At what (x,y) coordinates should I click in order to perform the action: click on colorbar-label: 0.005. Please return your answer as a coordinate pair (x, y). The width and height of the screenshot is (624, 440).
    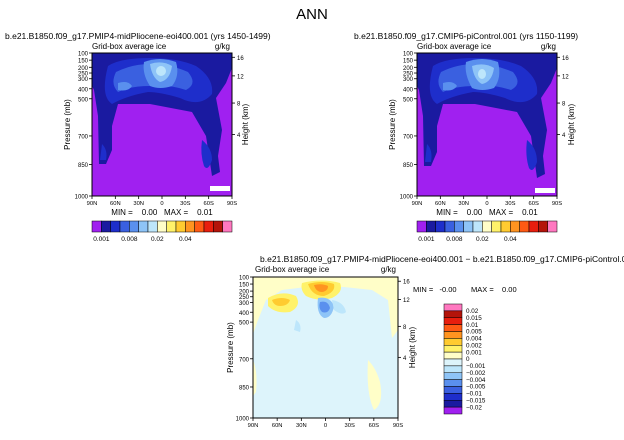
    Looking at the image, I should click on (474, 332).